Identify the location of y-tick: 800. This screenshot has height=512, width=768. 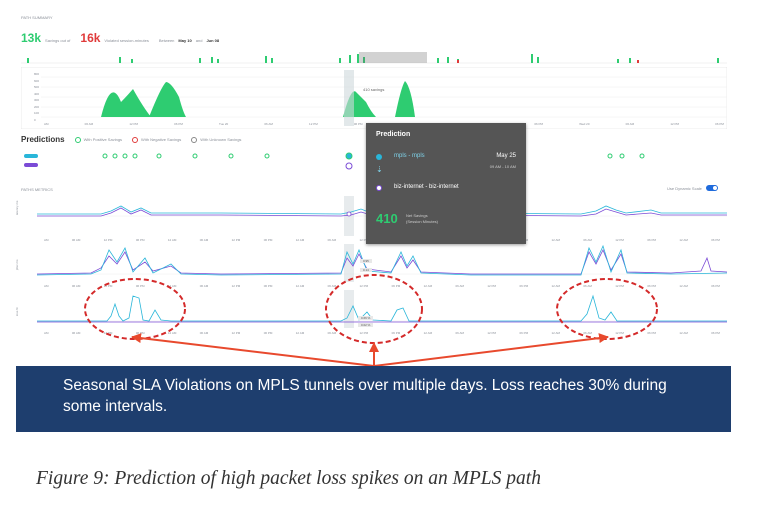
(37, 74).